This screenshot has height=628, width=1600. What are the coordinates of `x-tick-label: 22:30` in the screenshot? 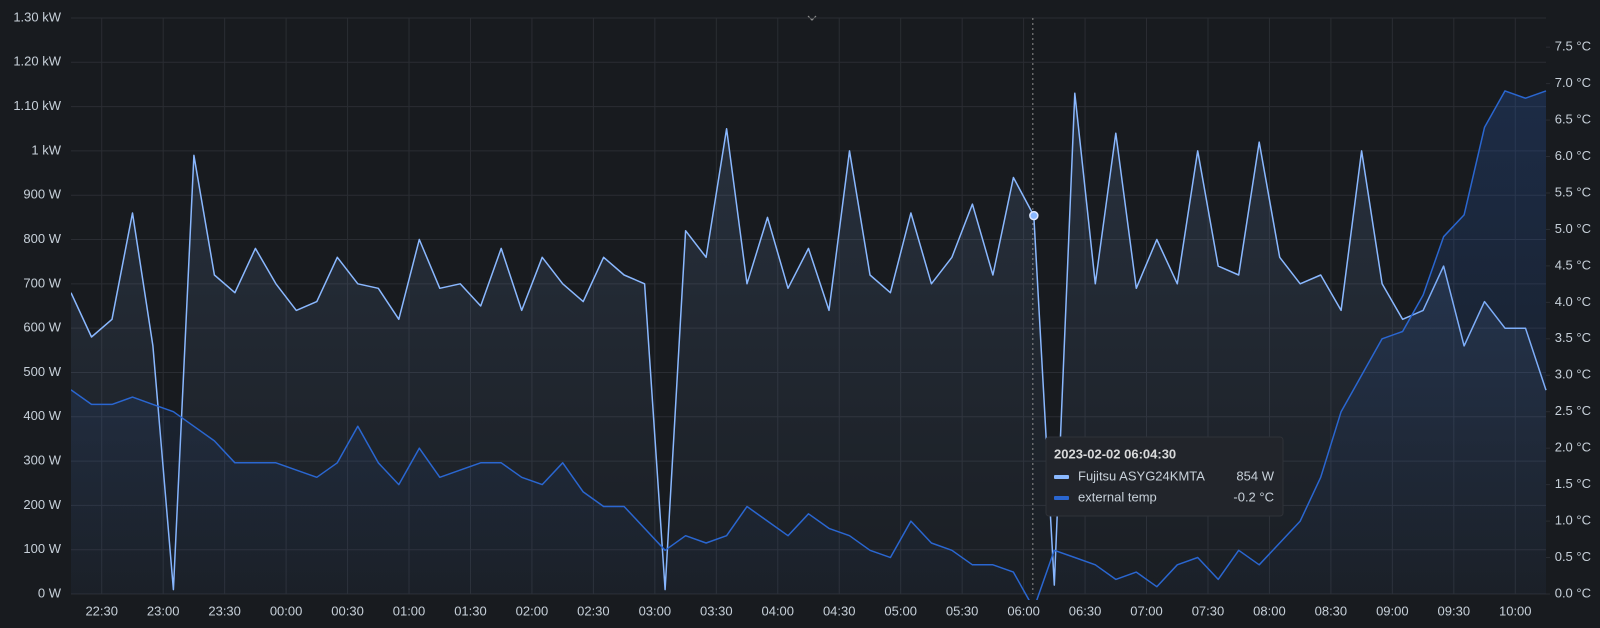 It's located at (101, 610).